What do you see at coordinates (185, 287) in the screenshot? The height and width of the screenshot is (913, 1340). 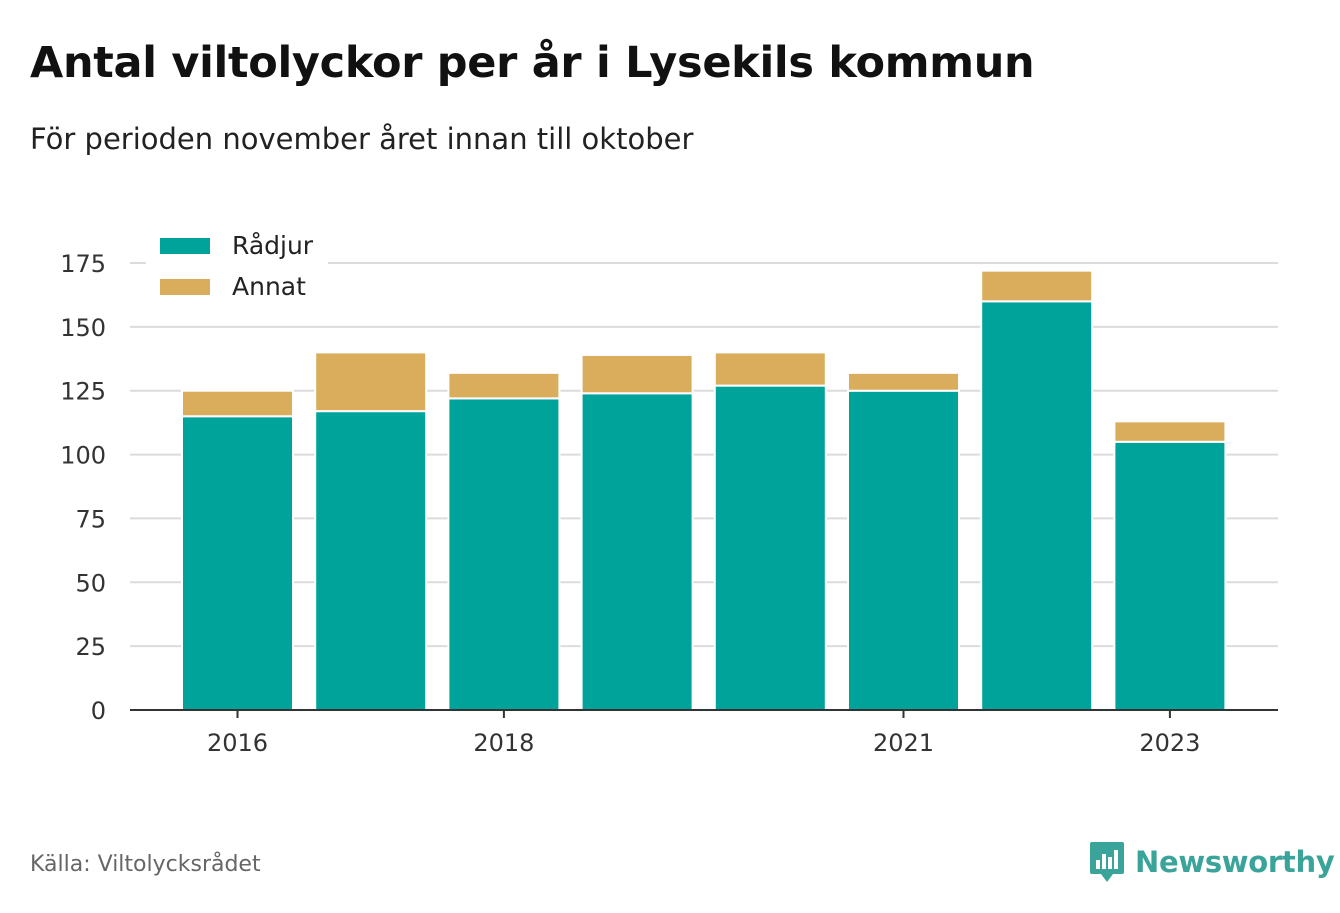 I see `legend-swatch-annat` at bounding box center [185, 287].